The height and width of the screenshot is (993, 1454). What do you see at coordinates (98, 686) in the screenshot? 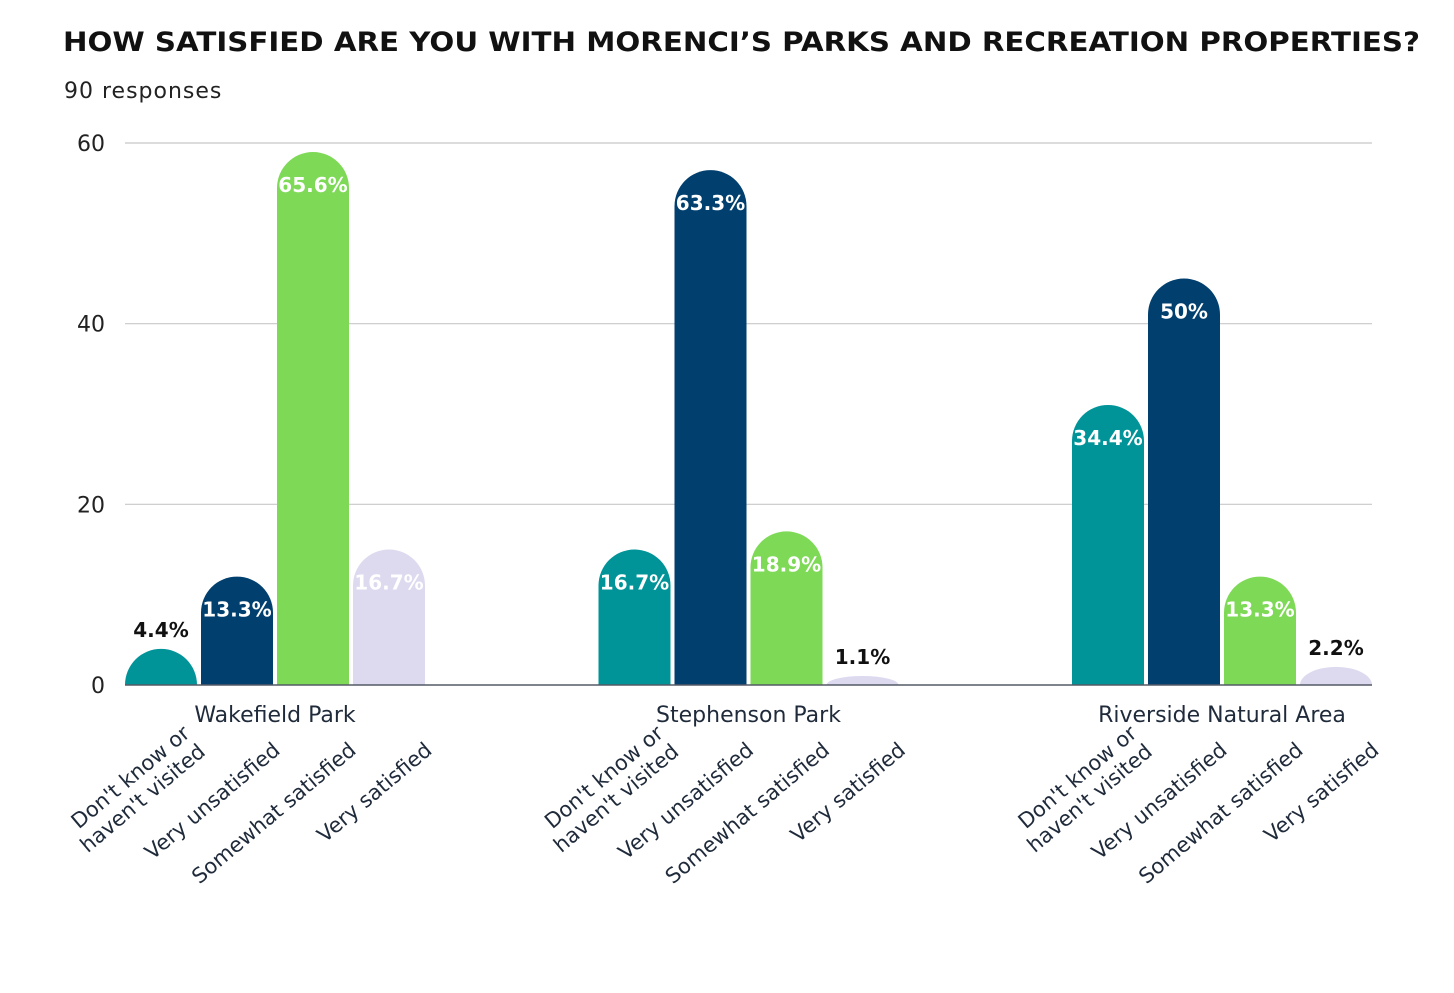
I see `y-tick-label: 0` at bounding box center [98, 686].